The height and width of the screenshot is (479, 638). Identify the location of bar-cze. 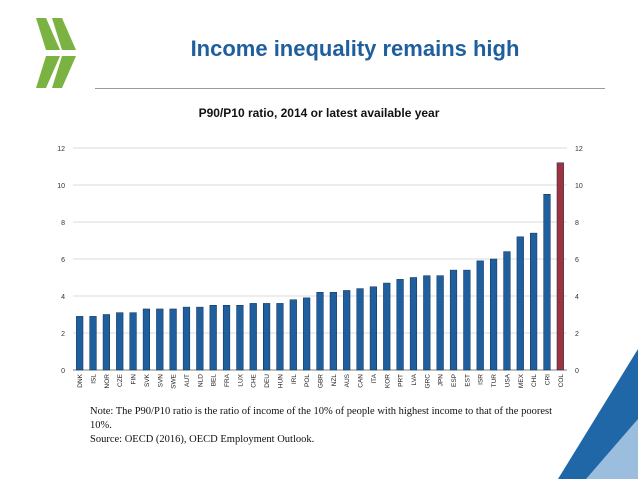
(120, 341).